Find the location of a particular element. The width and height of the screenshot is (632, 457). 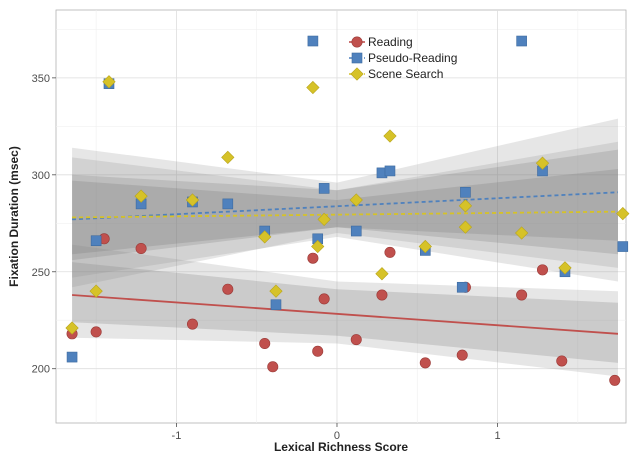

x-tick-label: 0 is located at coordinates (337, 436).